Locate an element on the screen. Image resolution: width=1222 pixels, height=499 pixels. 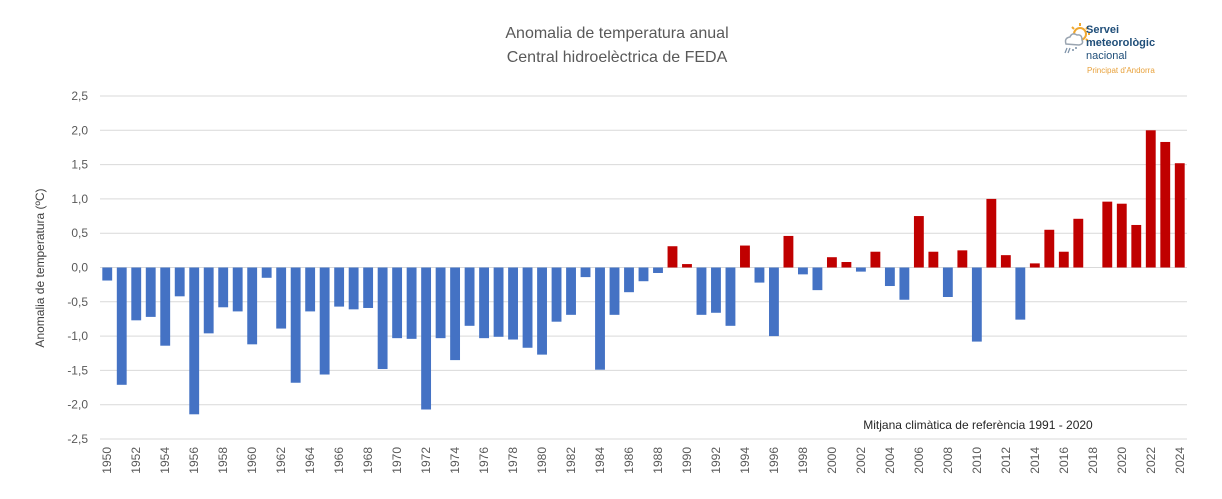
bar-1961 is located at coordinates (266, 272).